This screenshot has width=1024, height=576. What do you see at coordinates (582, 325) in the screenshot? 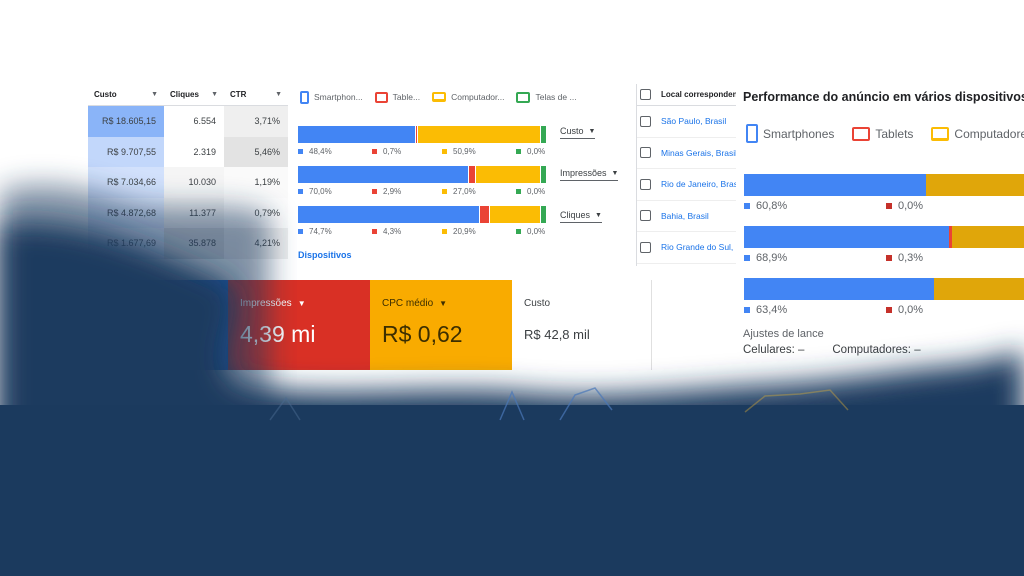
I see `scorecard-custo: Custo R$ 42,8 mil` at bounding box center [582, 325].